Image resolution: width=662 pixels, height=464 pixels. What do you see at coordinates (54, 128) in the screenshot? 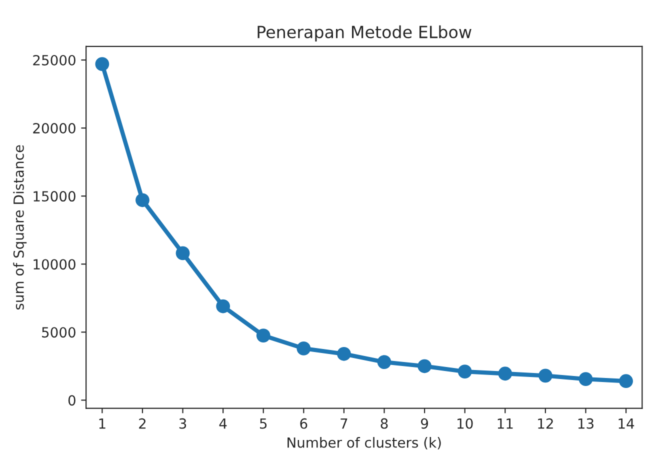
I see `y-tick-label: 20000` at bounding box center [54, 128].